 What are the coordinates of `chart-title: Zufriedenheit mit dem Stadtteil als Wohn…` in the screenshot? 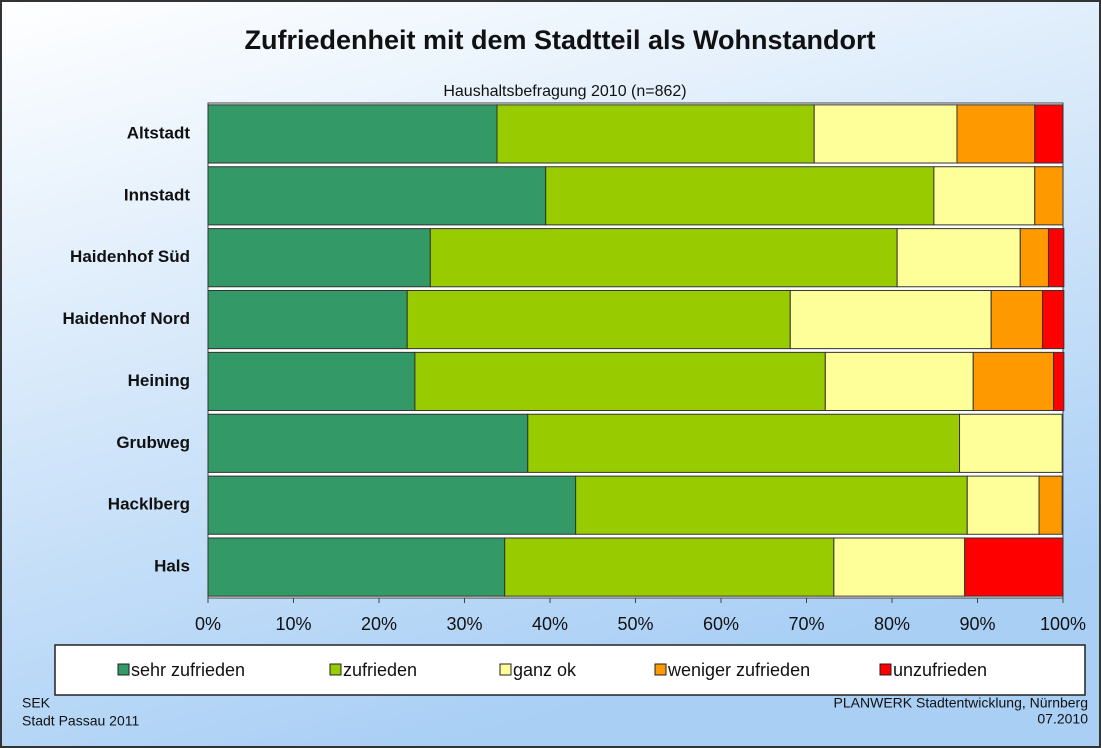 It's located at (559, 40).